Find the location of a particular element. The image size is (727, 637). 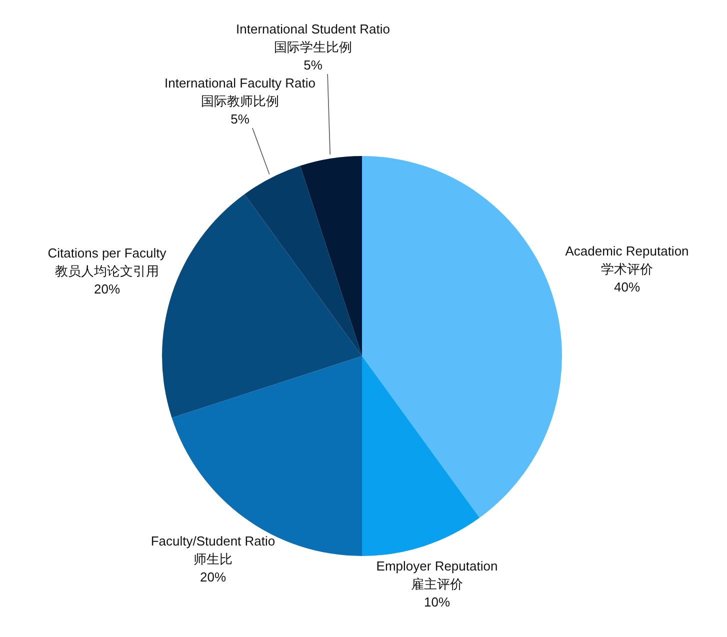

slice-label: Faculty/Student Ratio 师生比 is located at coordinates (213, 549).